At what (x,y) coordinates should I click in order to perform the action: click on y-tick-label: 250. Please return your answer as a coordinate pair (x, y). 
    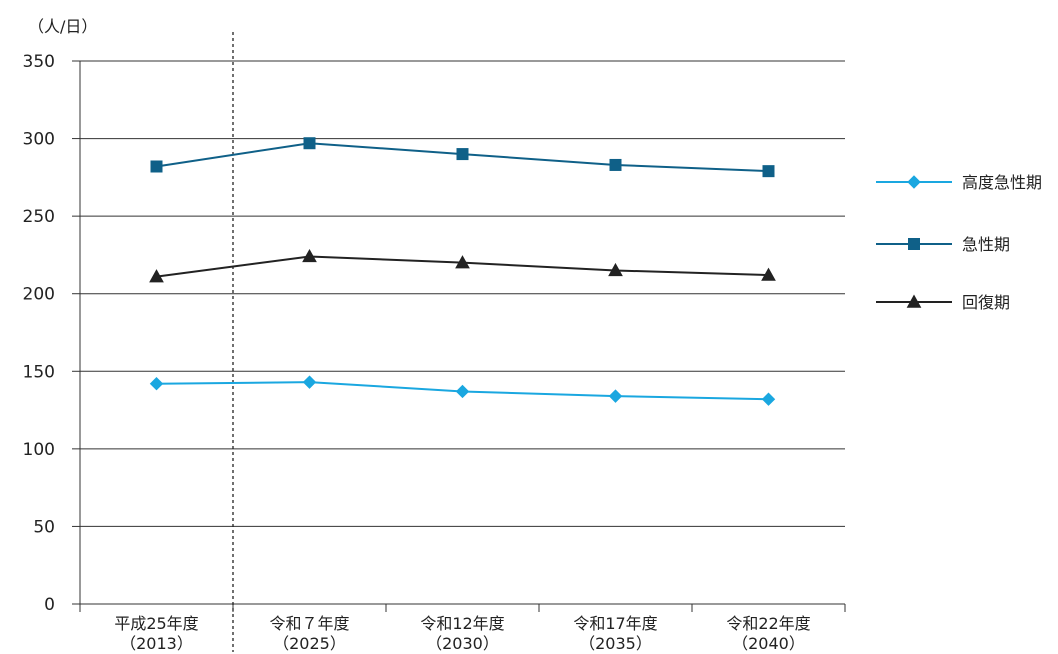
    Looking at the image, I should click on (39, 217).